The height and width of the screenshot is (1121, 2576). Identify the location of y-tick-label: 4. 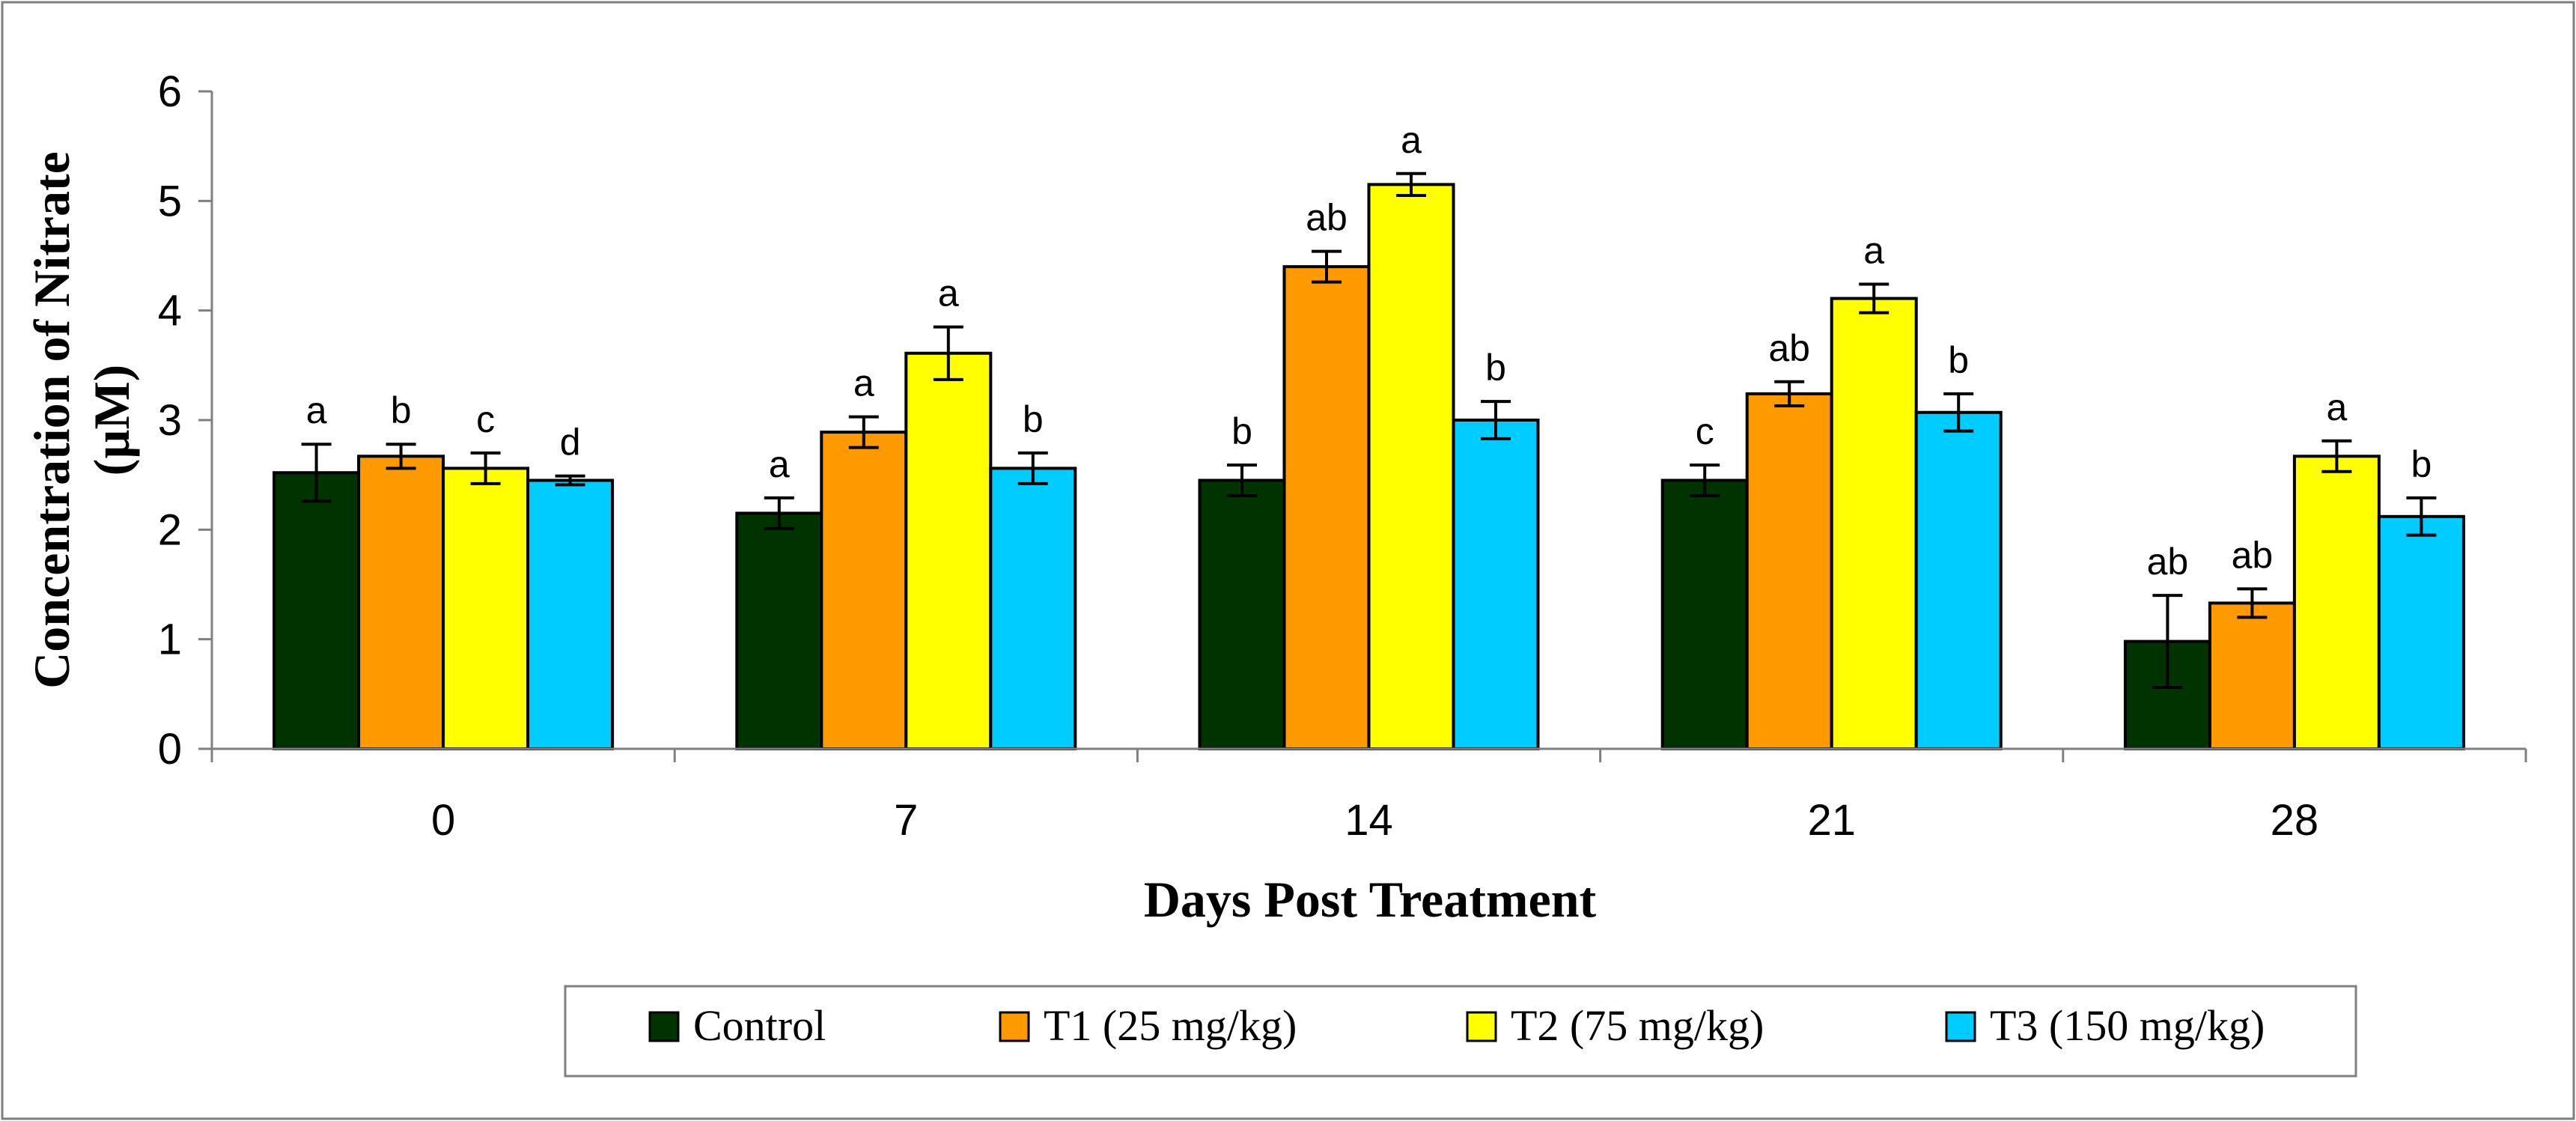
(170, 311).